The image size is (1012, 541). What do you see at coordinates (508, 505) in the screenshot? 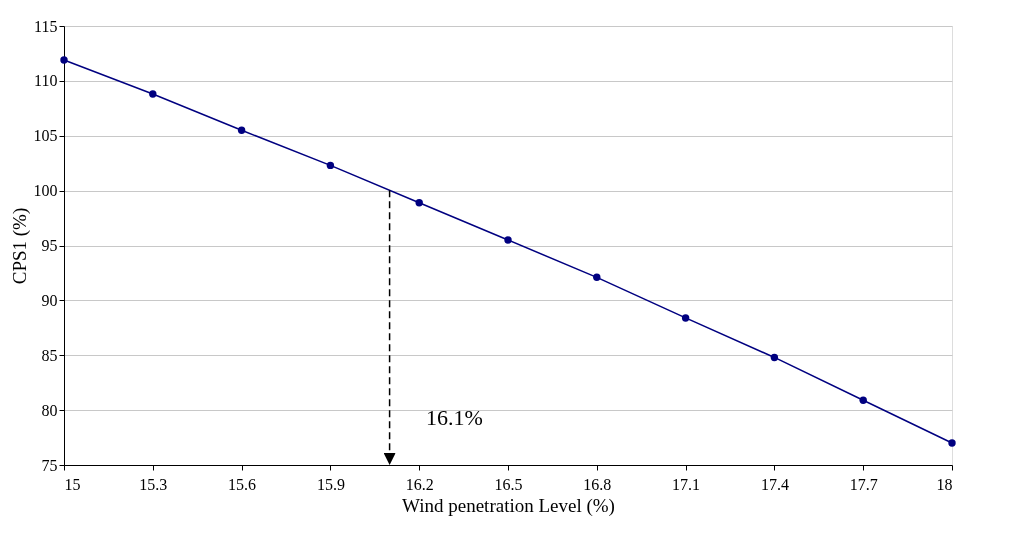
I see `x-axis-title: Wind penetration Level (%)` at bounding box center [508, 505].